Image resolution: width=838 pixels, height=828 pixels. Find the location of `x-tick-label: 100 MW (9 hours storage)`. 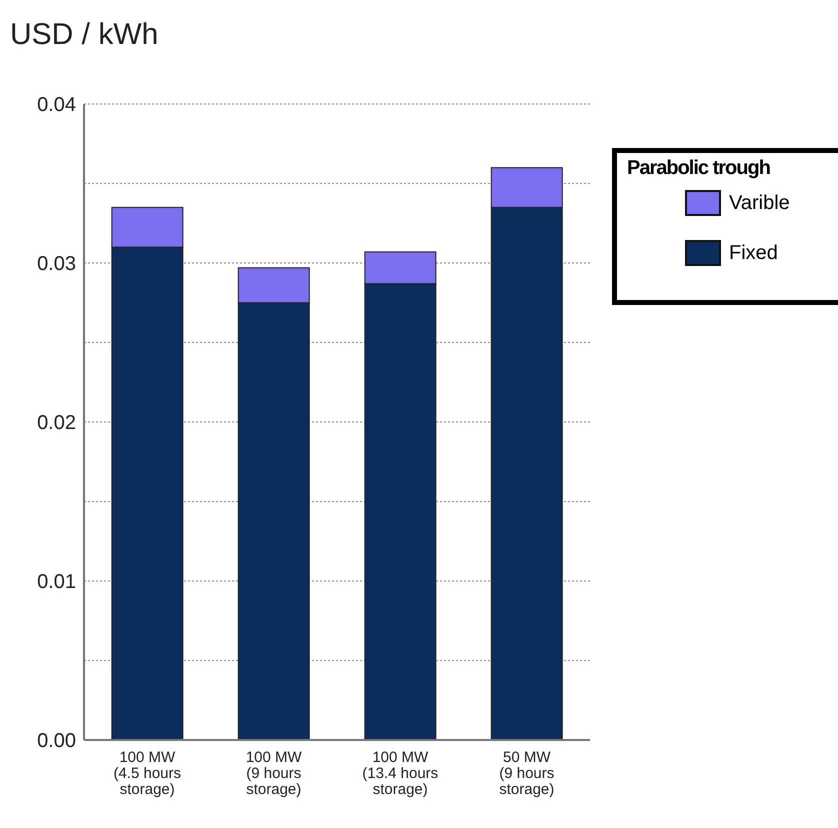

x-tick-label: 100 MW (9 hours storage) is located at coordinates (274, 773).